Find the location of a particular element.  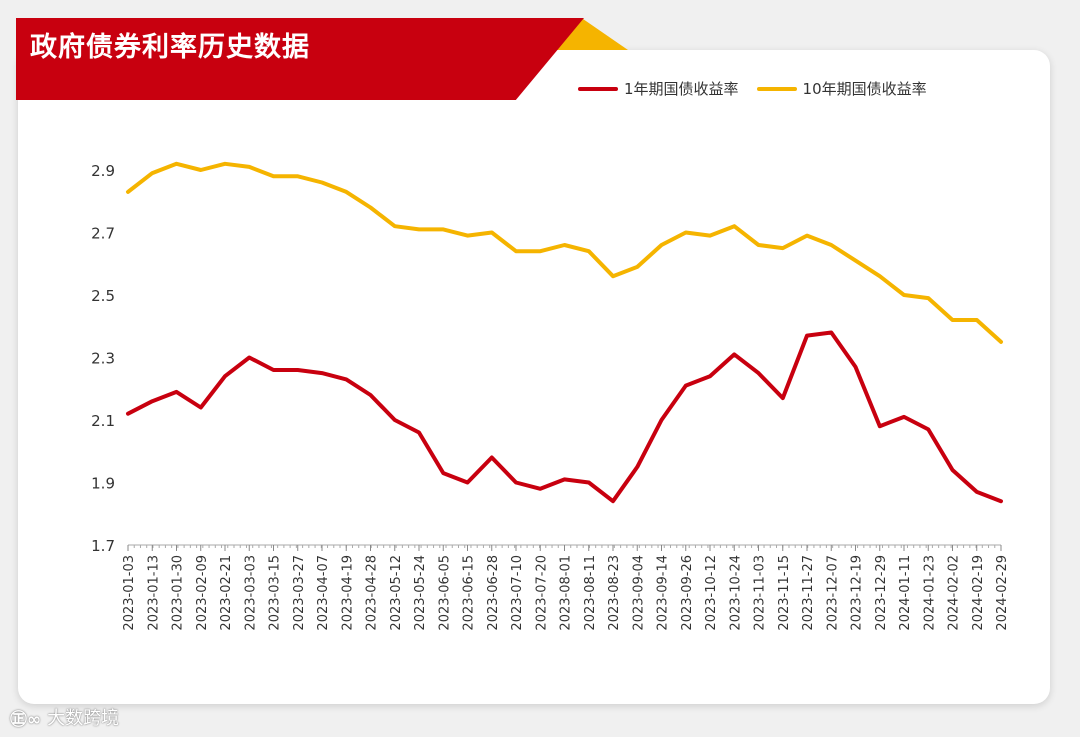

y-tick-label-5: 1.9 is located at coordinates (103, 484).